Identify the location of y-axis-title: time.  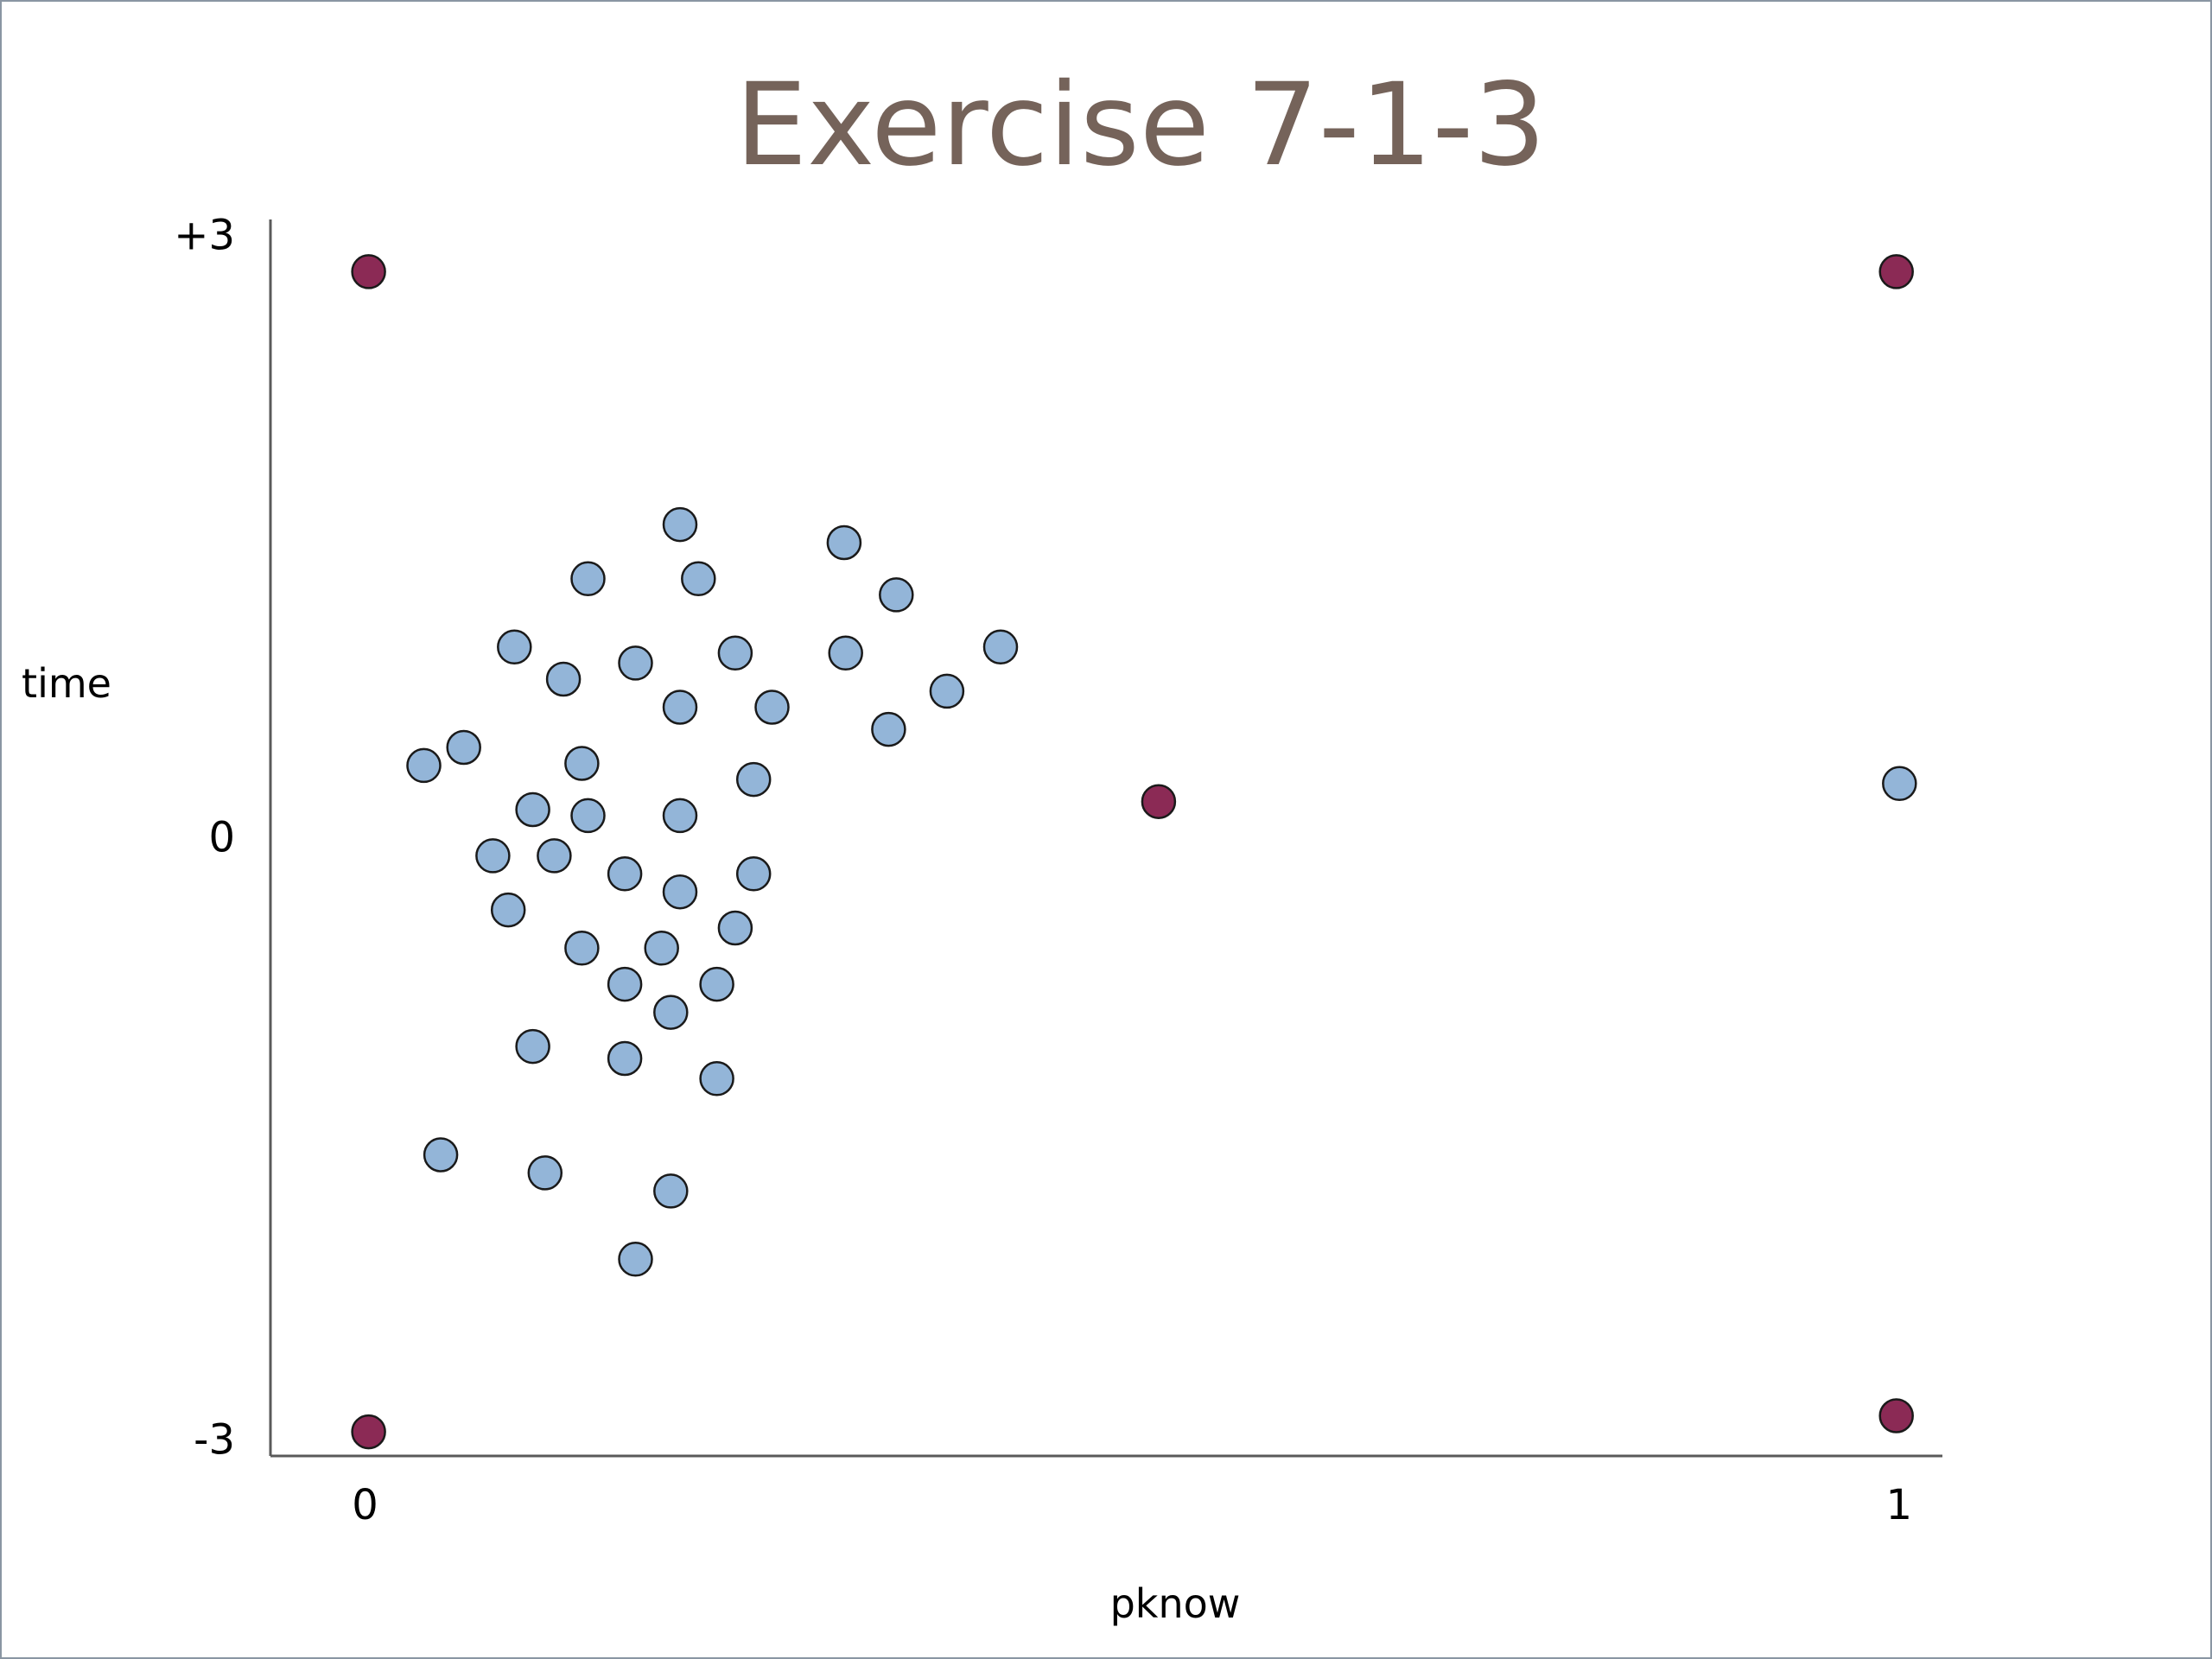
(66, 683).